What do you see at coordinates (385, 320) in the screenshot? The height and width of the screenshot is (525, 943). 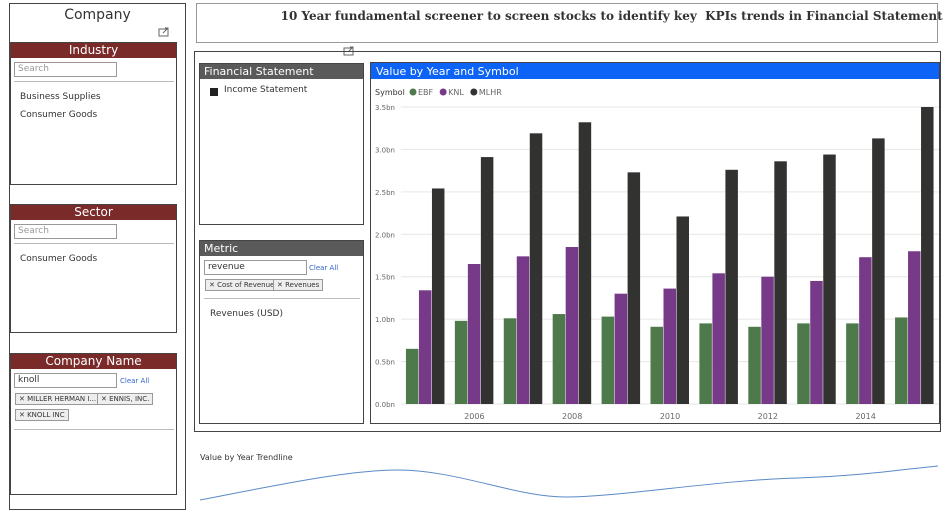 I see `y-tick-label: 1.0bn` at bounding box center [385, 320].